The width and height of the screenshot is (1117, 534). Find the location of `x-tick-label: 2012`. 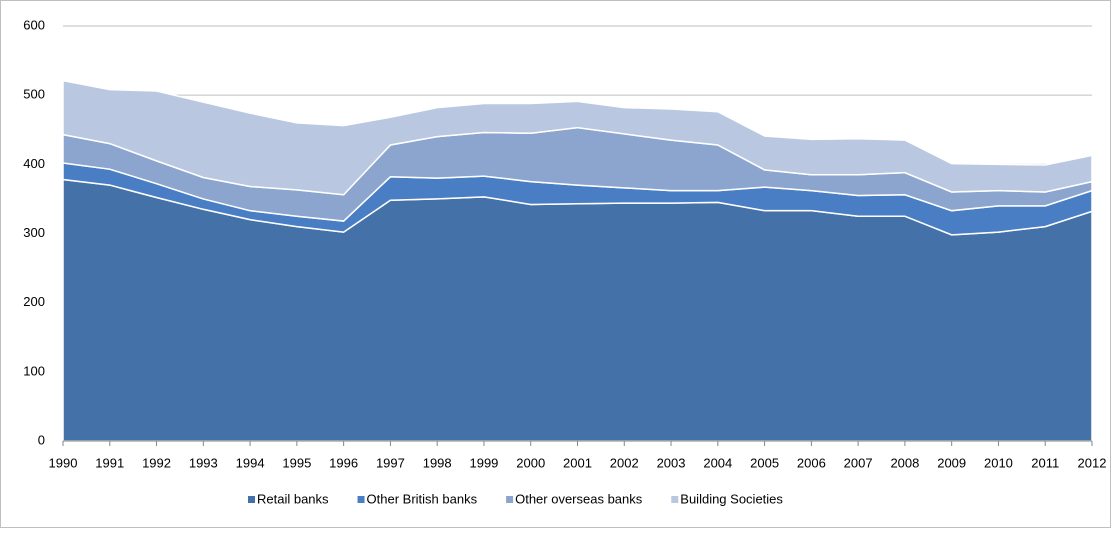

x-tick-label: 2012 is located at coordinates (1092, 462).